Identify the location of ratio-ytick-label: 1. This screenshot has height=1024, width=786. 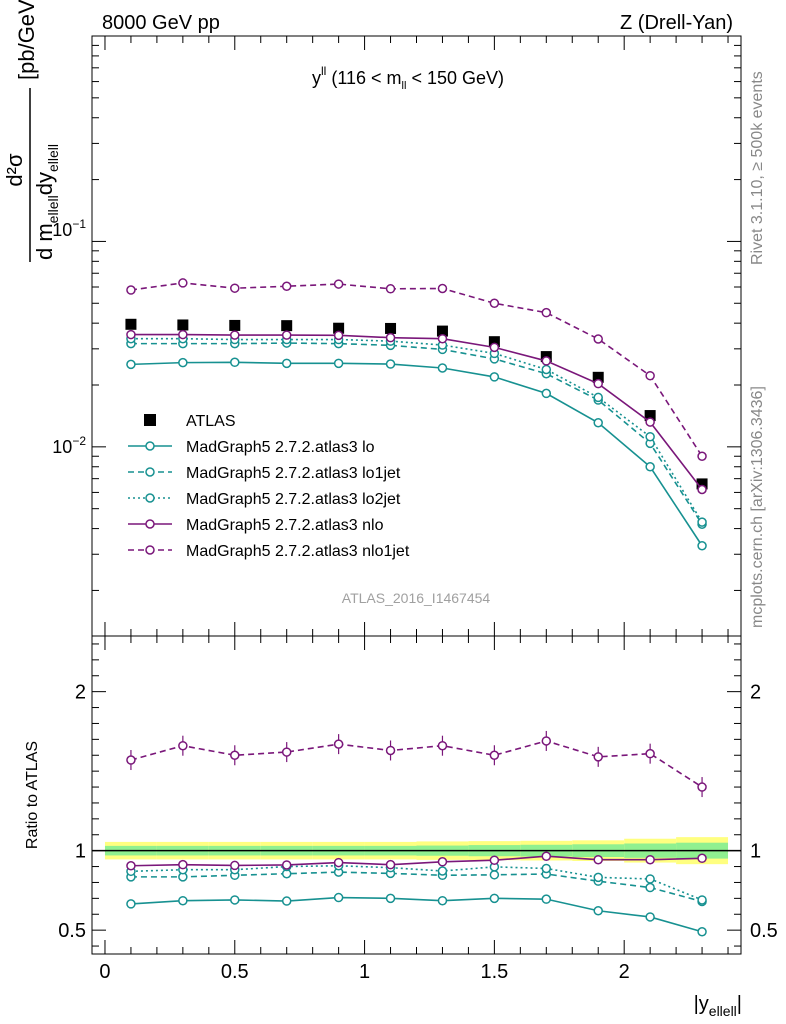
(80, 852).